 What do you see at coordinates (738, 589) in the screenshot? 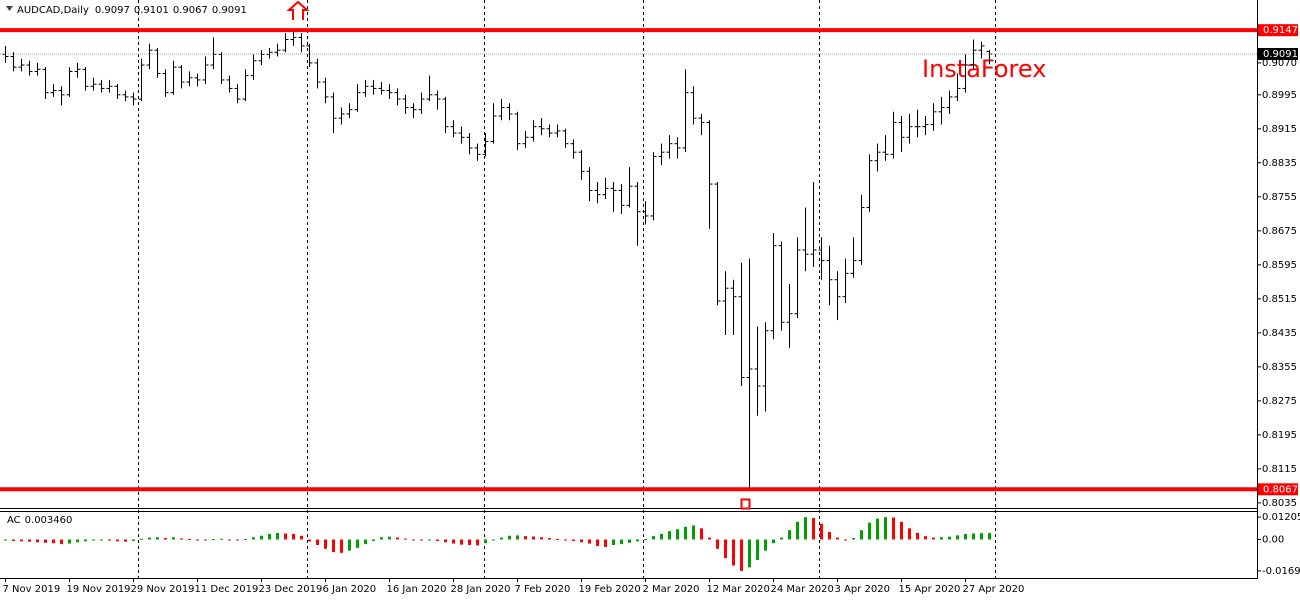
I see `x-tick-label: 12 Mar 2020` at bounding box center [738, 589].